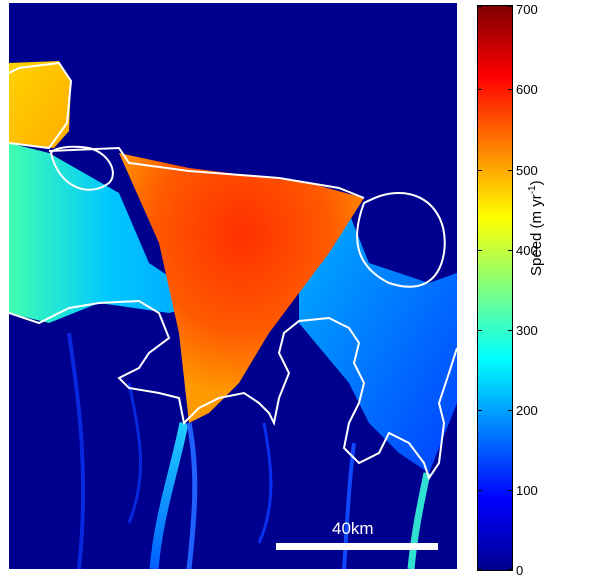 The height and width of the screenshot is (580, 598). I want to click on upper-left-fast-flow, so click(40, 104).